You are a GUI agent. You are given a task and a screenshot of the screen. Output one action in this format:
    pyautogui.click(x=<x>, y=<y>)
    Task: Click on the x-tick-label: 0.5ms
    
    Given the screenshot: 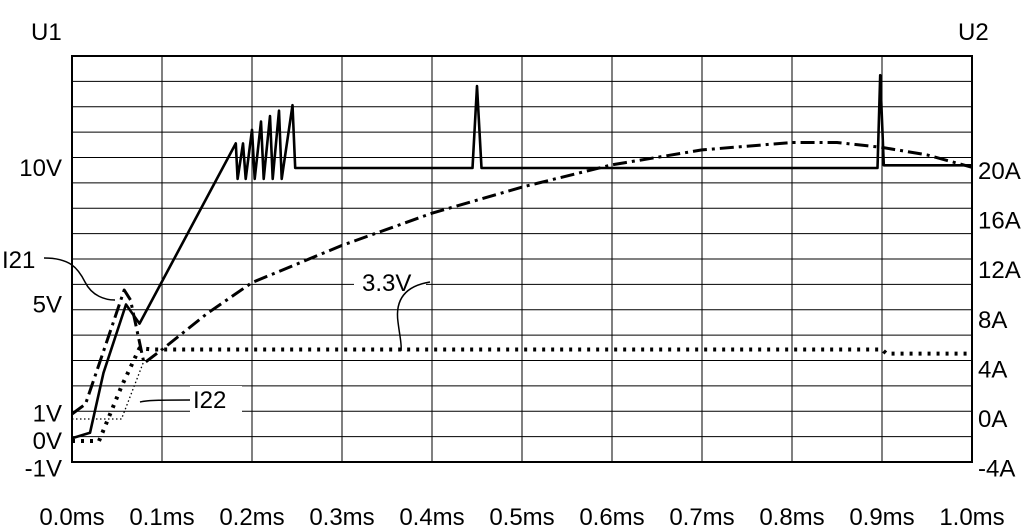 What is the action you would take?
    pyautogui.click(x=521, y=517)
    